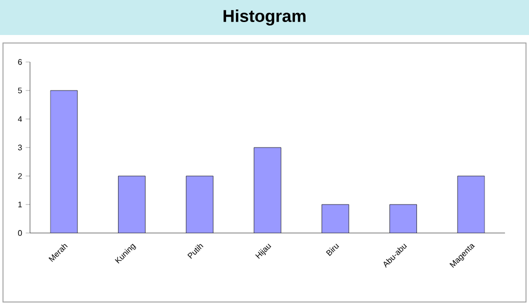 This screenshot has height=305, width=529. I want to click on y-tick-label: 3, so click(20, 147).